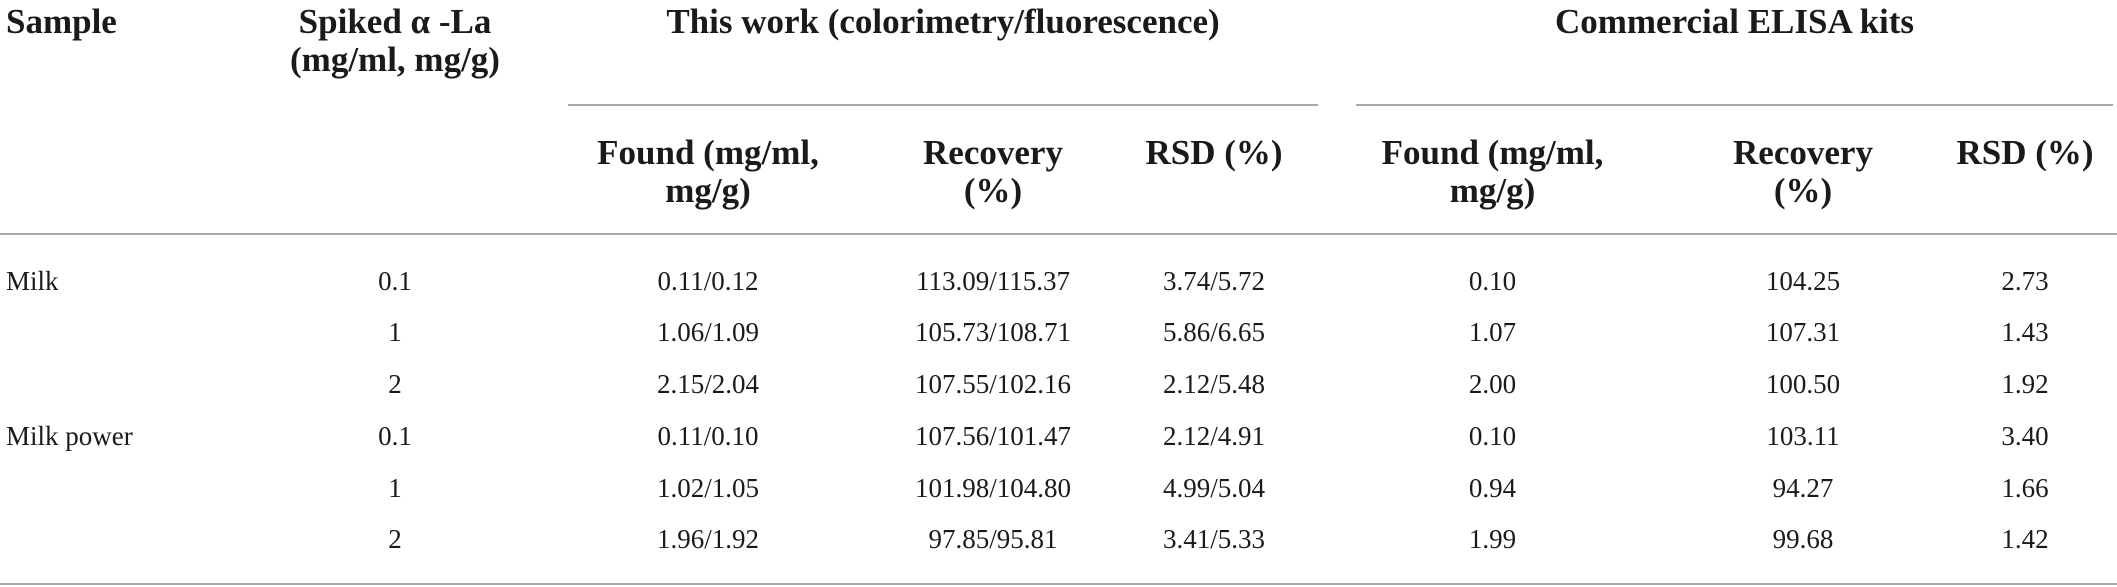 This screenshot has height=587, width=2117. Describe the element at coordinates (992, 488) in the screenshot. I see `cell-tw-recovery: 101.98/104.80` at that location.